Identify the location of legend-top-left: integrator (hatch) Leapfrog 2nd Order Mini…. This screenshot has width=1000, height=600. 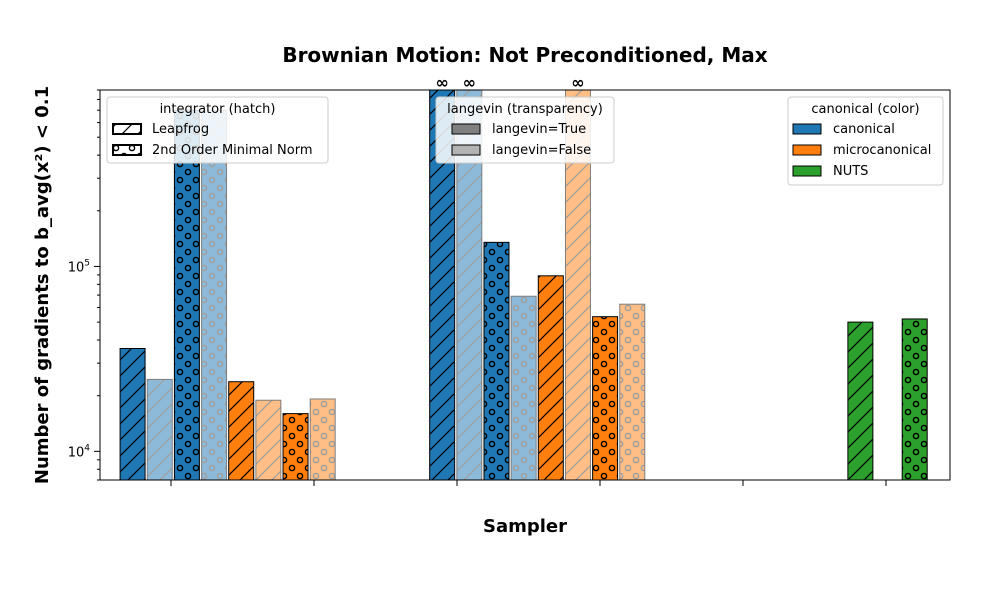
(217, 130).